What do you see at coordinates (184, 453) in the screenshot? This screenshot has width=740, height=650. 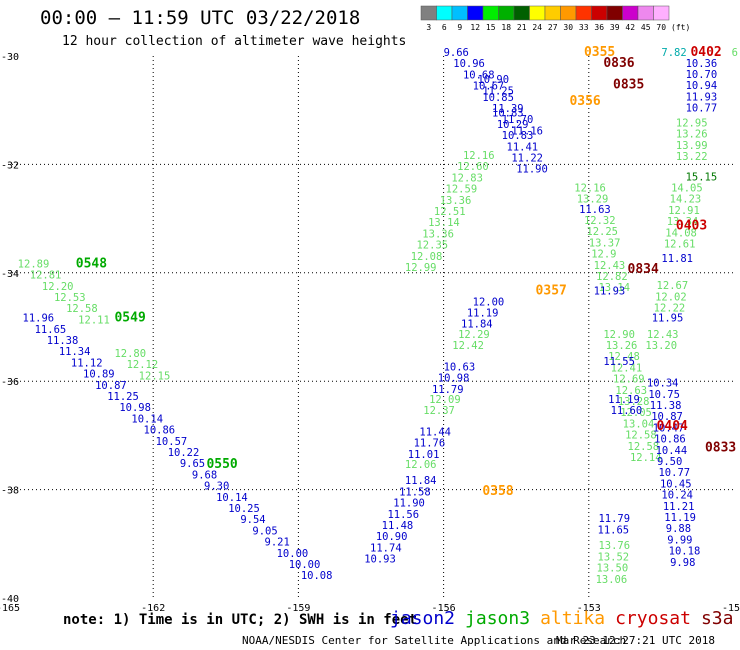 I see `swh-value: 10.22` at bounding box center [184, 453].